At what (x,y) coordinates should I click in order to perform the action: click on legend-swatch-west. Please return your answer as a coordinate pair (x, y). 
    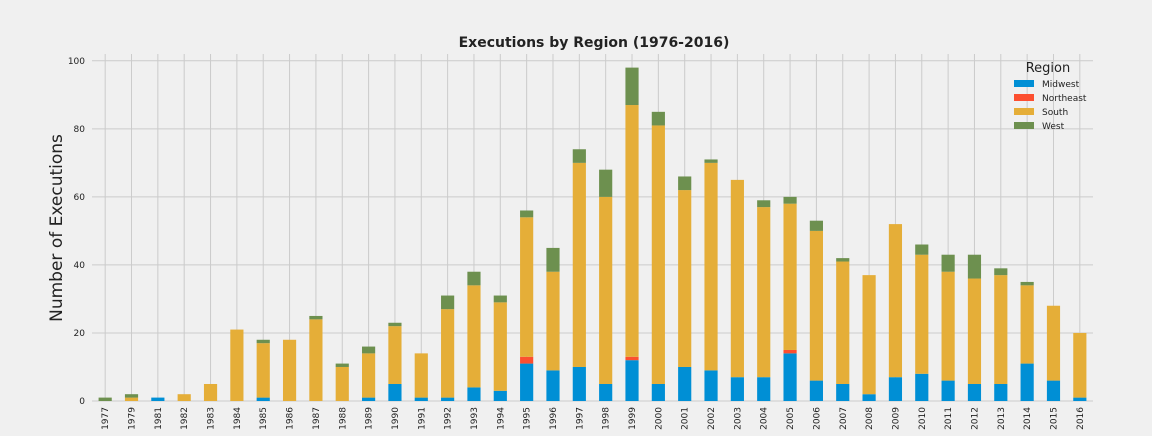
    Looking at the image, I should click on (1024, 125).